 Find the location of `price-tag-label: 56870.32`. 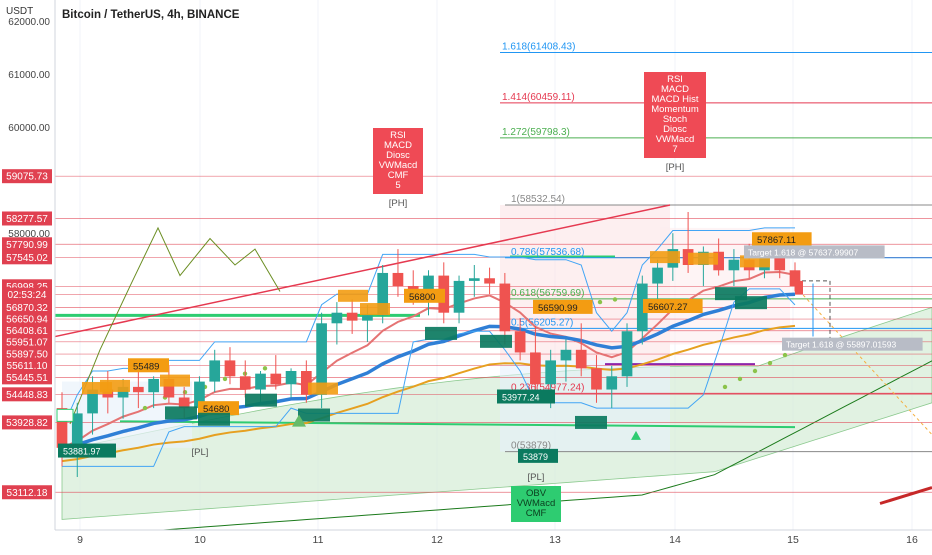

price-tag-label: 56870.32 is located at coordinates (27, 308).